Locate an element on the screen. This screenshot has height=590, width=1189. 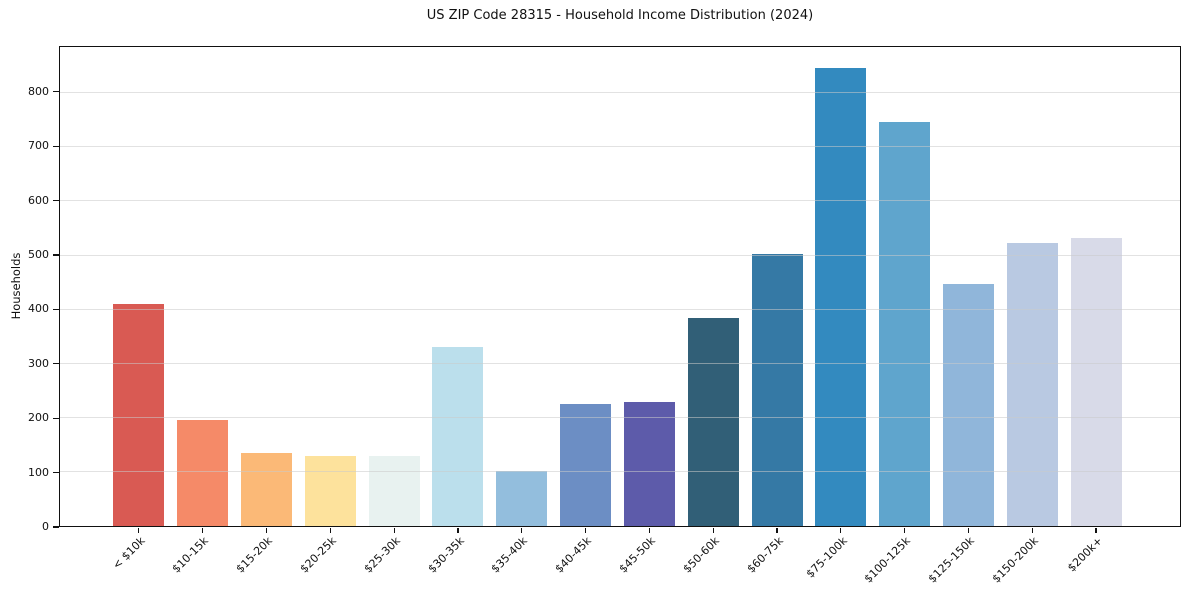
x-tick-label: $35-40k is located at coordinates (510, 555).